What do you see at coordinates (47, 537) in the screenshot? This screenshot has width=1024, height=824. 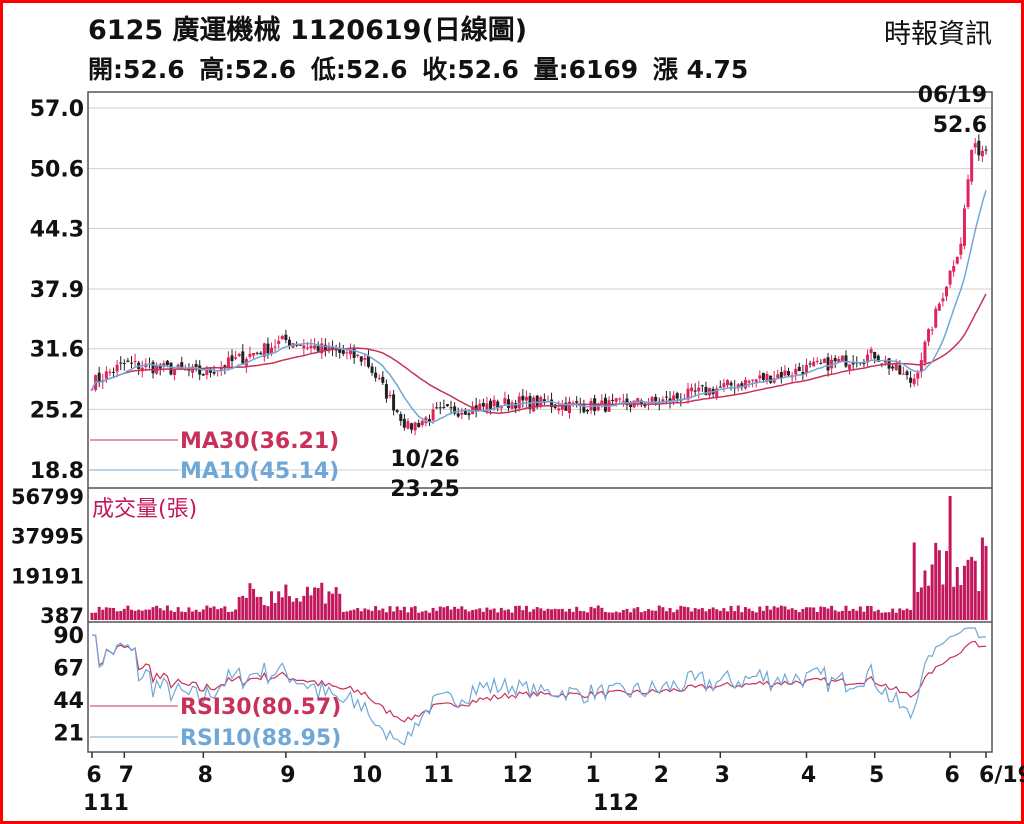 I see `volume-tick-label: 37995` at bounding box center [47, 537].